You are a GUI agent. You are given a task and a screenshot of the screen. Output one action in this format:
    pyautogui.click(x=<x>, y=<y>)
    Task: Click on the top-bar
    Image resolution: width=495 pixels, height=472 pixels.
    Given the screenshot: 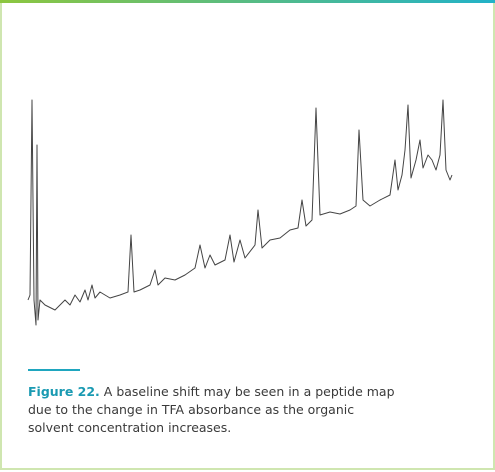 What is the action you would take?
    pyautogui.click(x=247, y=1)
    